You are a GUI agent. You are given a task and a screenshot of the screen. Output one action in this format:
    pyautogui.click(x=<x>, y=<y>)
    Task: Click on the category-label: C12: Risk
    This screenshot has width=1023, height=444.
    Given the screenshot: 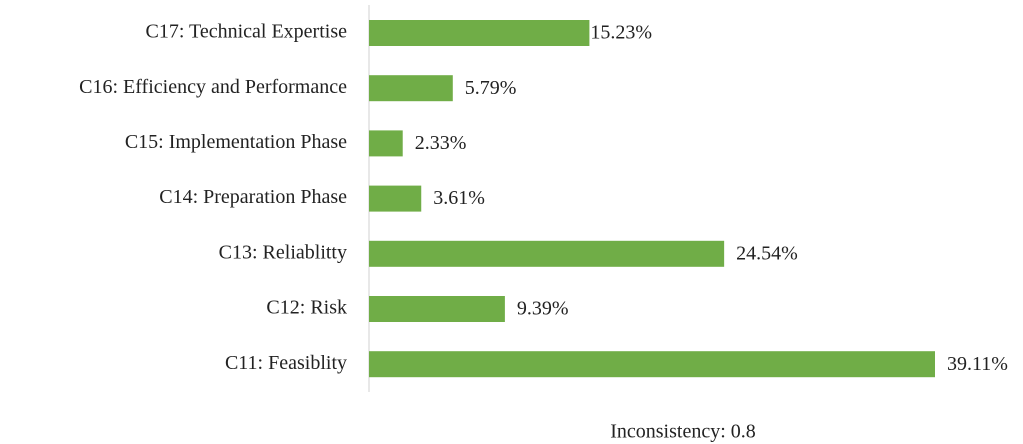 What is the action you would take?
    pyautogui.click(x=306, y=308)
    